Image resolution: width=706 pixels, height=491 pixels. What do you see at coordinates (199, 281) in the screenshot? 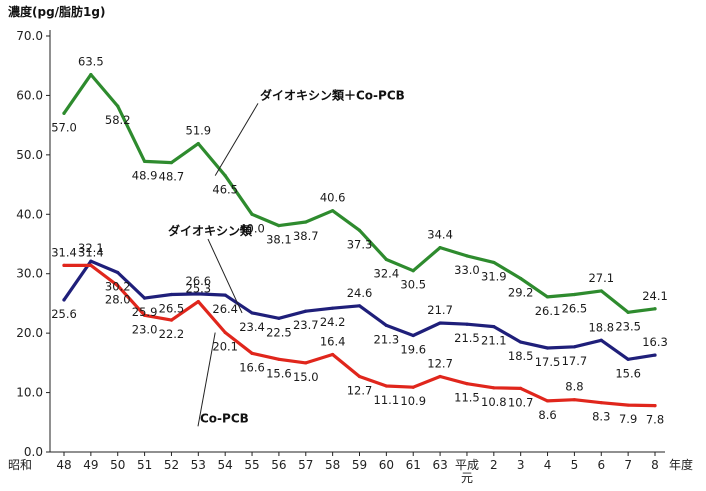
I see `data-label: 26.6` at bounding box center [199, 281].